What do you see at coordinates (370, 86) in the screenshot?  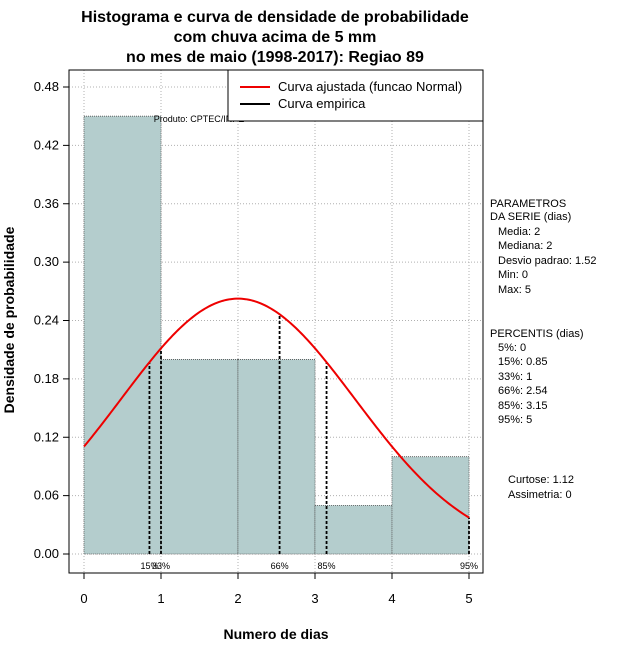 I see `legend-fitted-label: Curva ajustada (funcao Normal)` at bounding box center [370, 86].